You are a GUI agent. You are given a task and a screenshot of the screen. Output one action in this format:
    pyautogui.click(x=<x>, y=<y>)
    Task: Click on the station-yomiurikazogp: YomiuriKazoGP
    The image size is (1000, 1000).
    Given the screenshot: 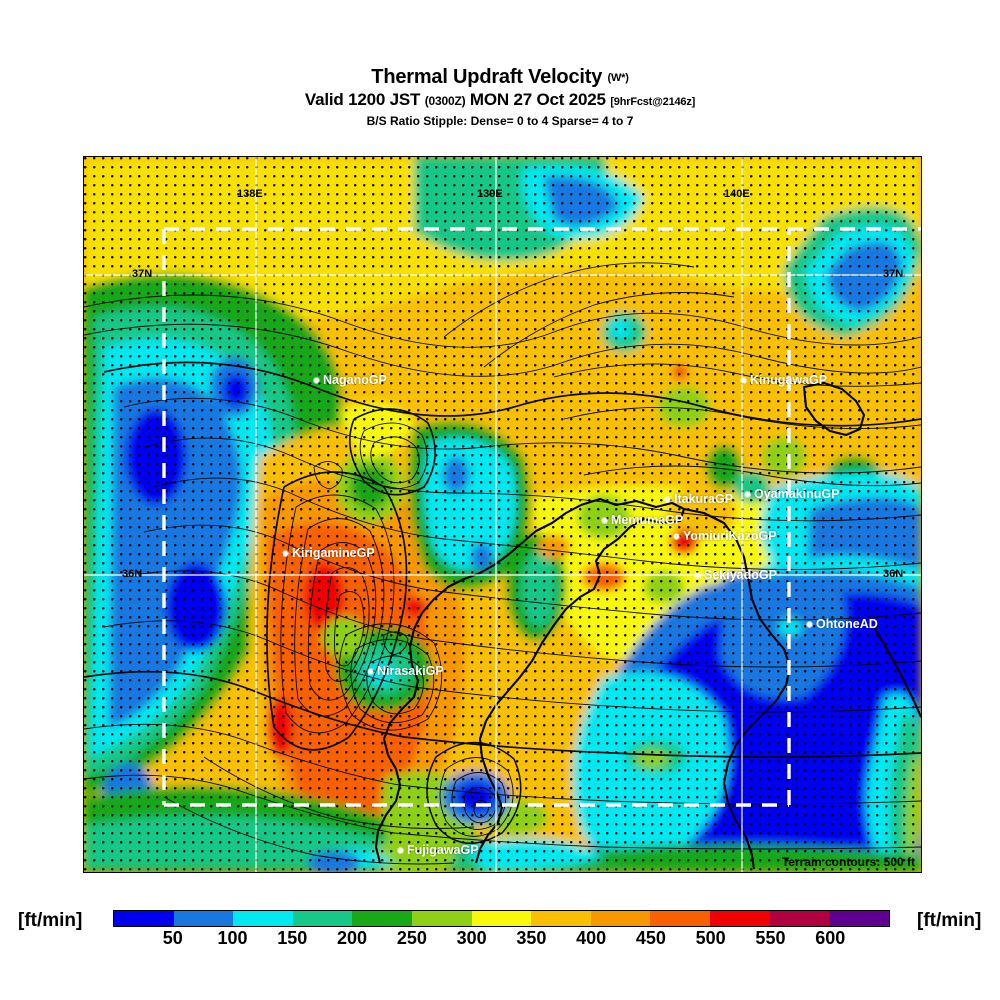 What is the action you would take?
    pyautogui.click(x=725, y=536)
    